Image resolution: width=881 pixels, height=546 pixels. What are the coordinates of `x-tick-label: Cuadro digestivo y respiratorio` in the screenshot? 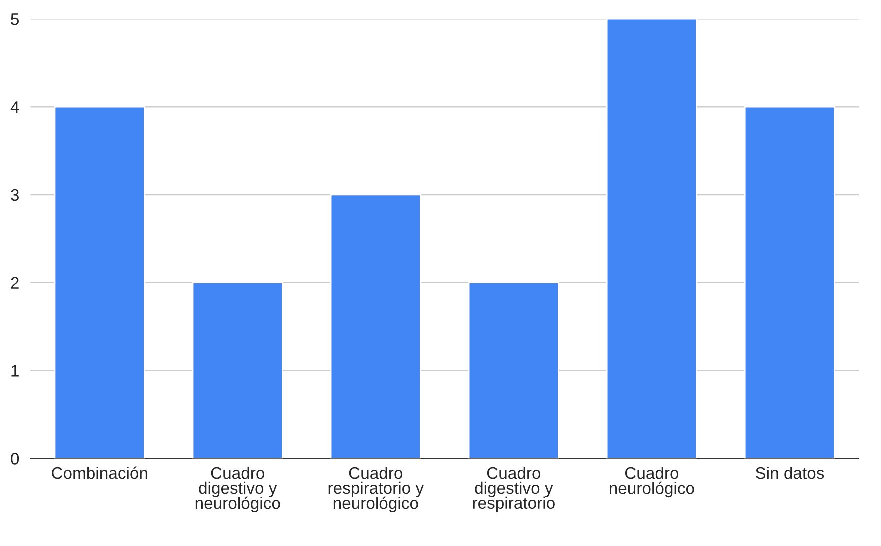 It's located at (514, 489).